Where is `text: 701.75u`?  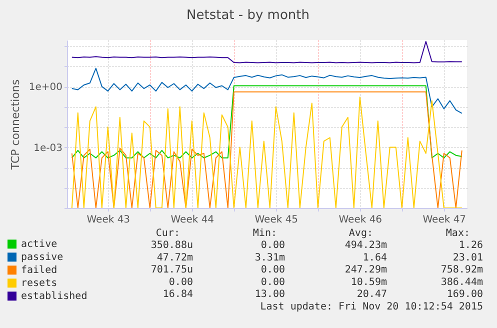 text: 701.75u is located at coordinates (171, 270).